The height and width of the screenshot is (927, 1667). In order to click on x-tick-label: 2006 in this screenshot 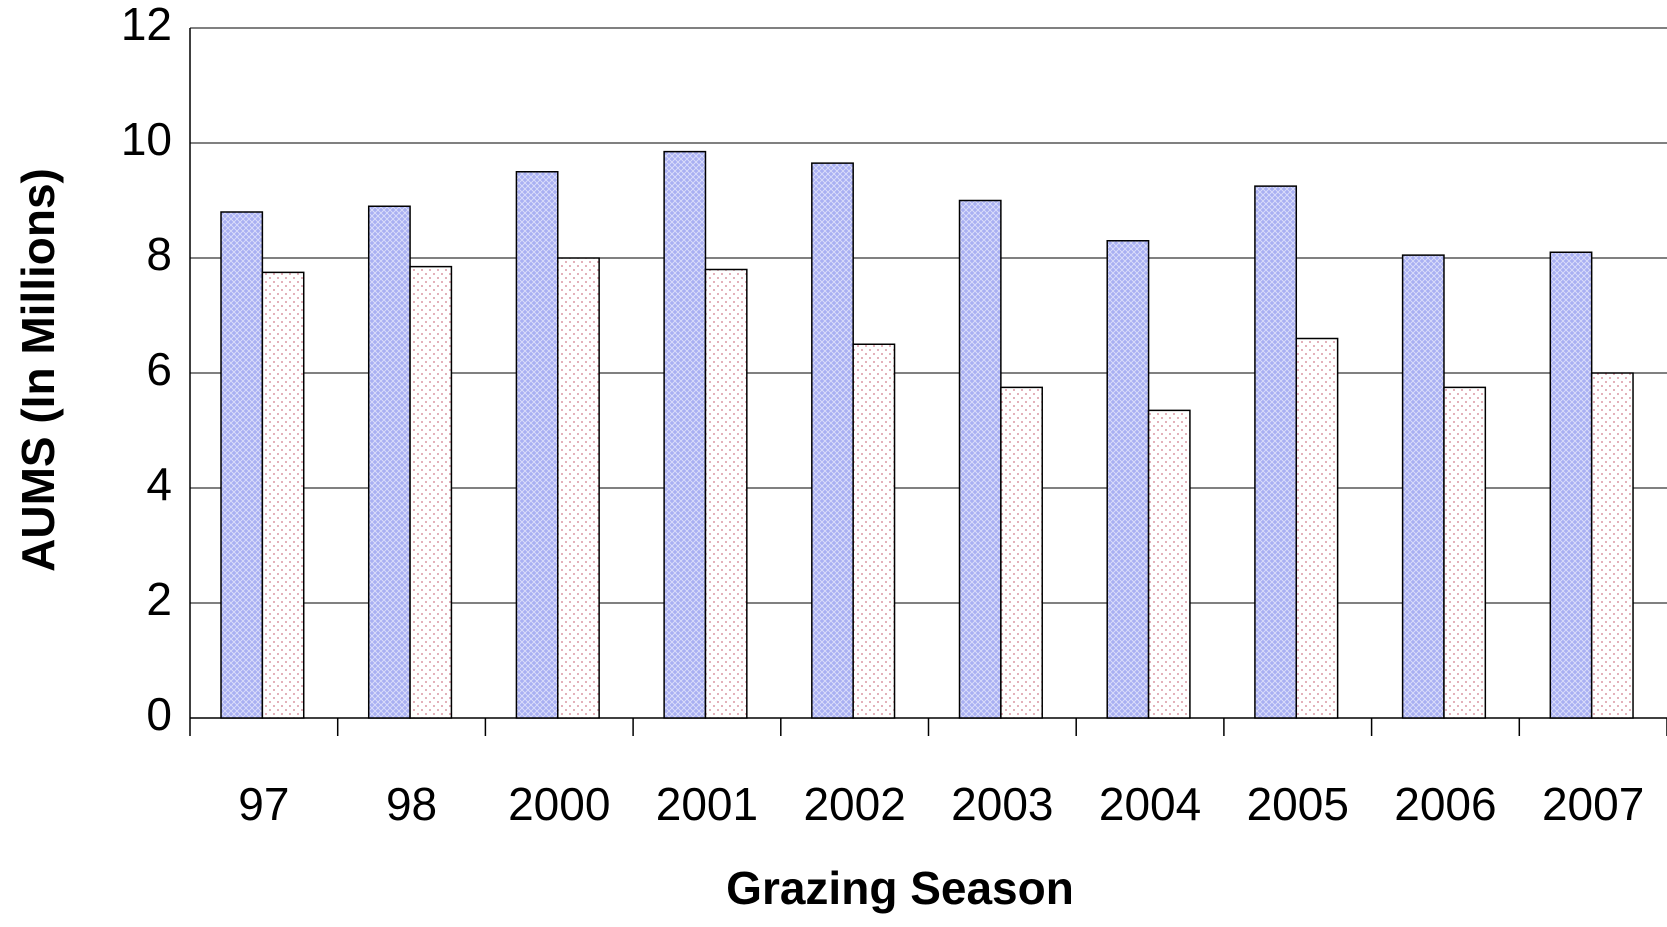, I will do `click(1445, 804)`.